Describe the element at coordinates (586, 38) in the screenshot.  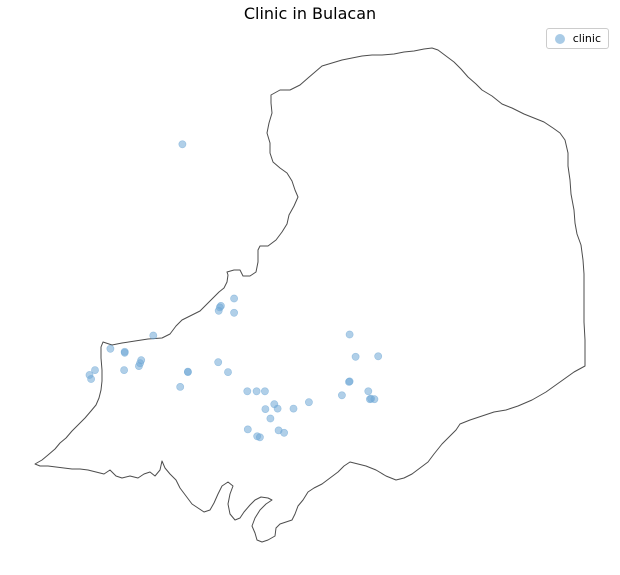
I see `legend-label: clinic` at that location.